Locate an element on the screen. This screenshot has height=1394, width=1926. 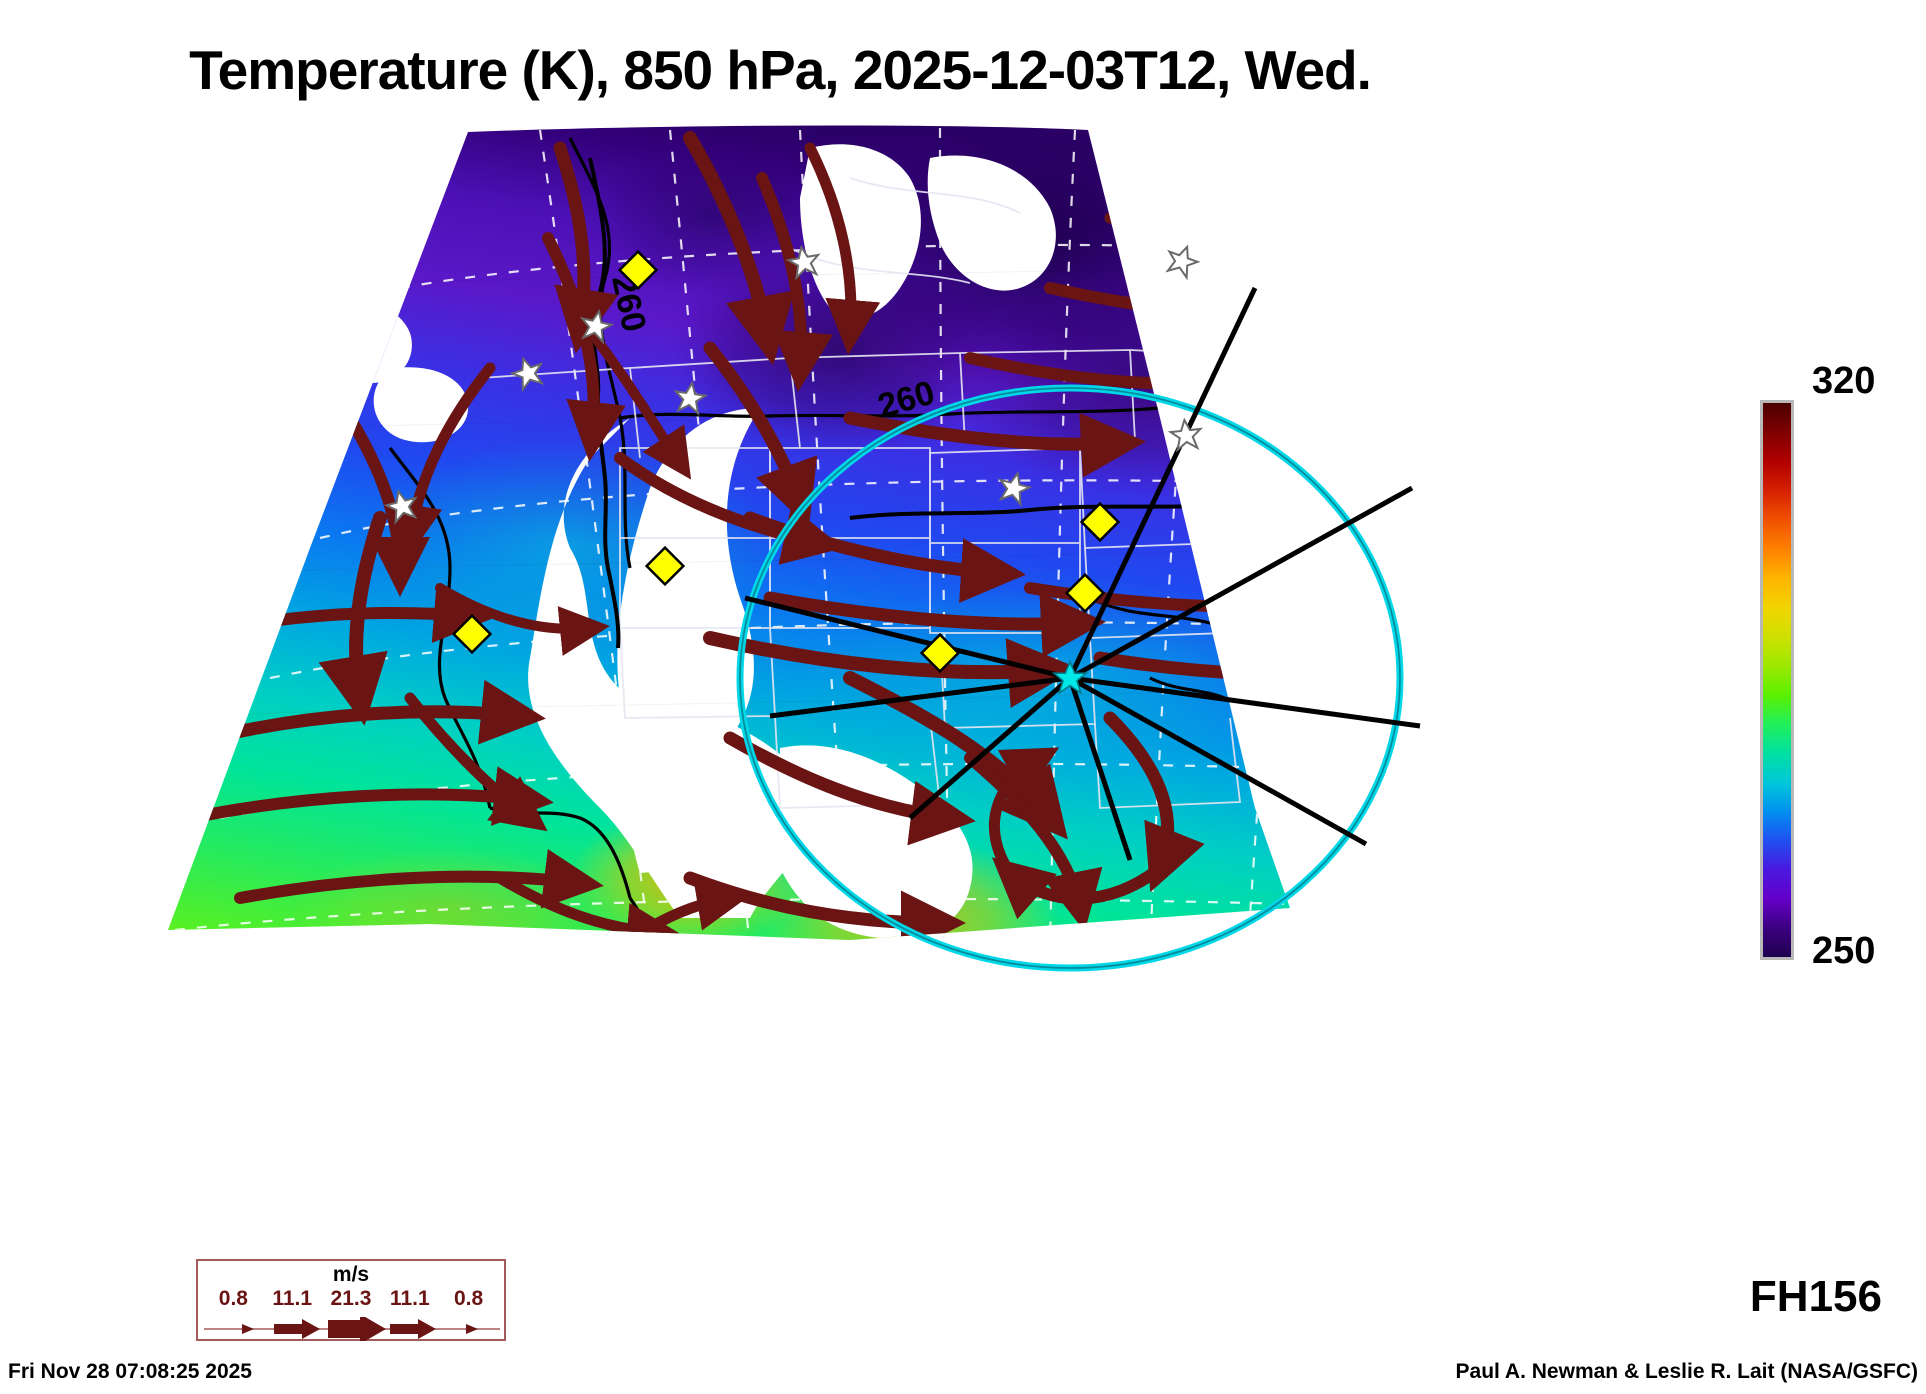
colorbar: 320 250 is located at coordinates (1840, 666).